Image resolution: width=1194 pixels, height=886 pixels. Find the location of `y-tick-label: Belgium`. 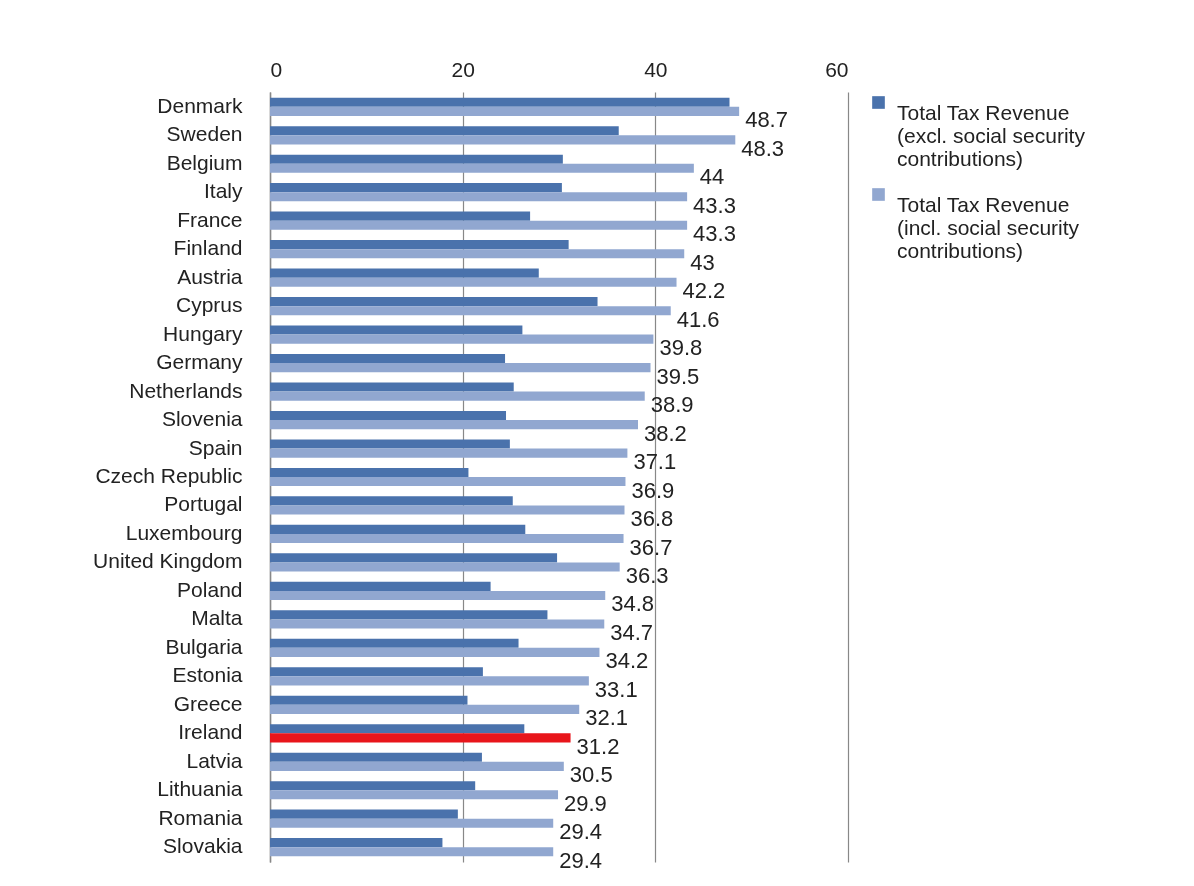

y-tick-label: Belgium is located at coordinates (204, 162).